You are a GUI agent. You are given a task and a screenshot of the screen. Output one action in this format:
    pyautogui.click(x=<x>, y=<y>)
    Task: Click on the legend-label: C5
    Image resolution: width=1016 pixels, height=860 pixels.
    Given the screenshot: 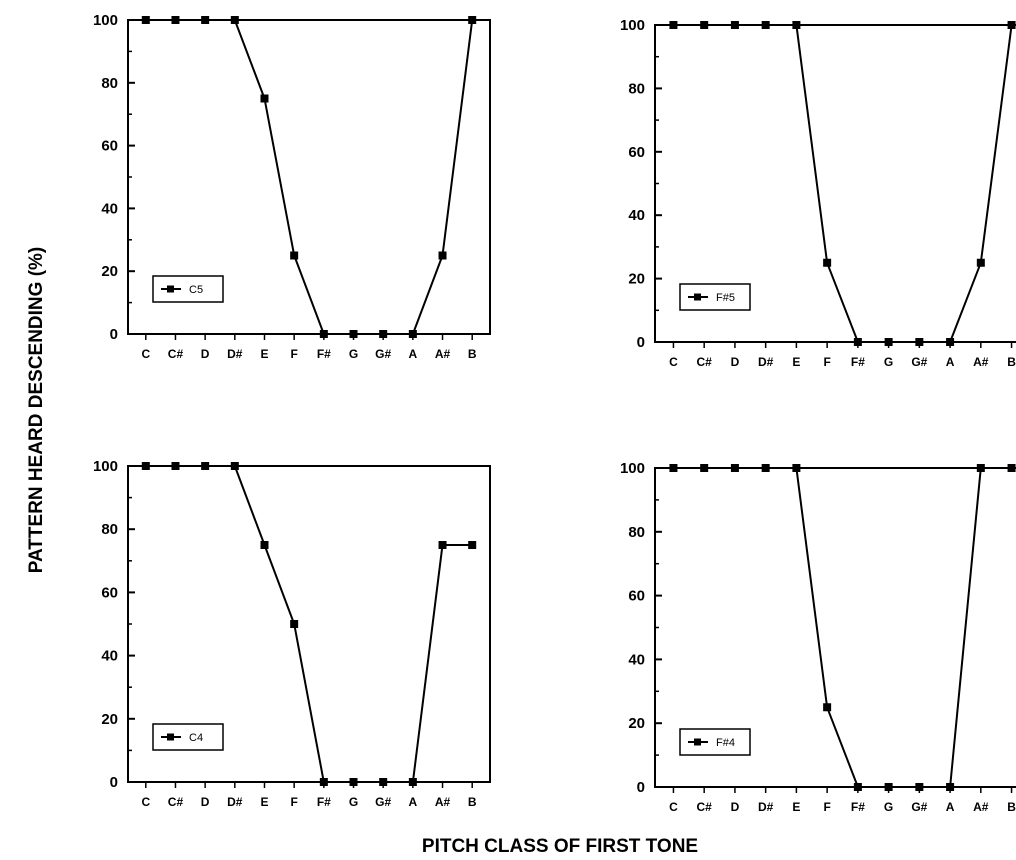 What is the action you would take?
    pyautogui.click(x=196, y=290)
    